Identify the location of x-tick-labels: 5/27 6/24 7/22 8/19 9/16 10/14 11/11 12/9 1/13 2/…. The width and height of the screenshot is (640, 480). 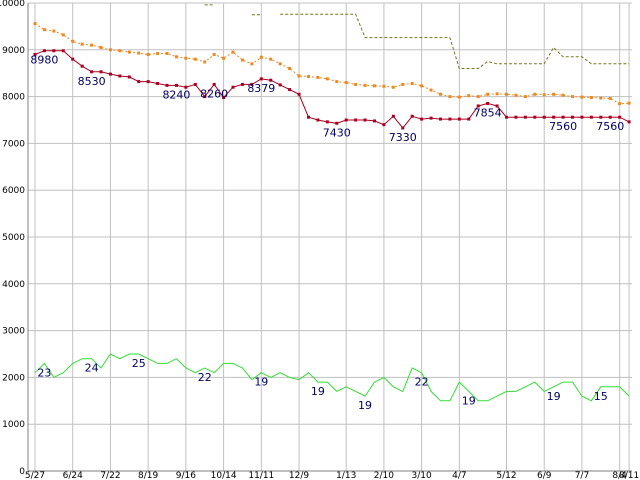
(332, 475).